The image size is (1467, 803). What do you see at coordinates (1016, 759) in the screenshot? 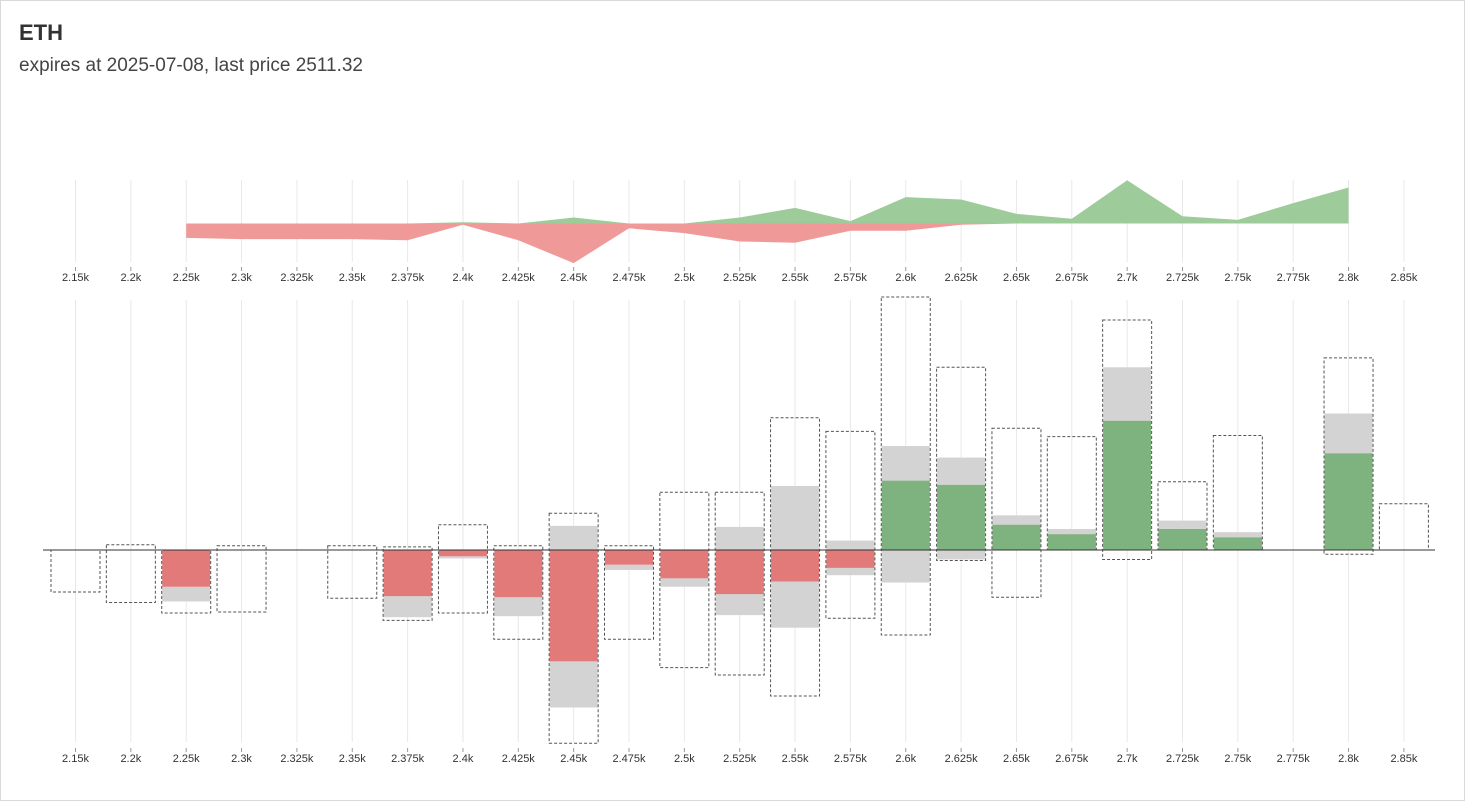
I see `bottom-axis-tick-label: 2.65k` at bounding box center [1016, 759].